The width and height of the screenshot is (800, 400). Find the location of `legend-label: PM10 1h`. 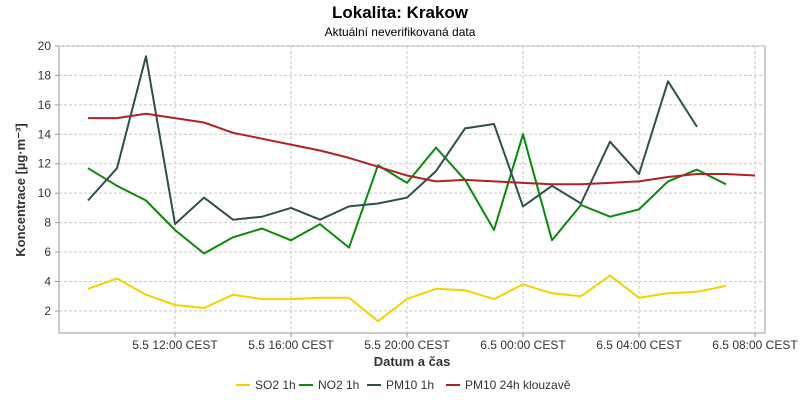

legend-label: PM10 1h is located at coordinates (410, 385).